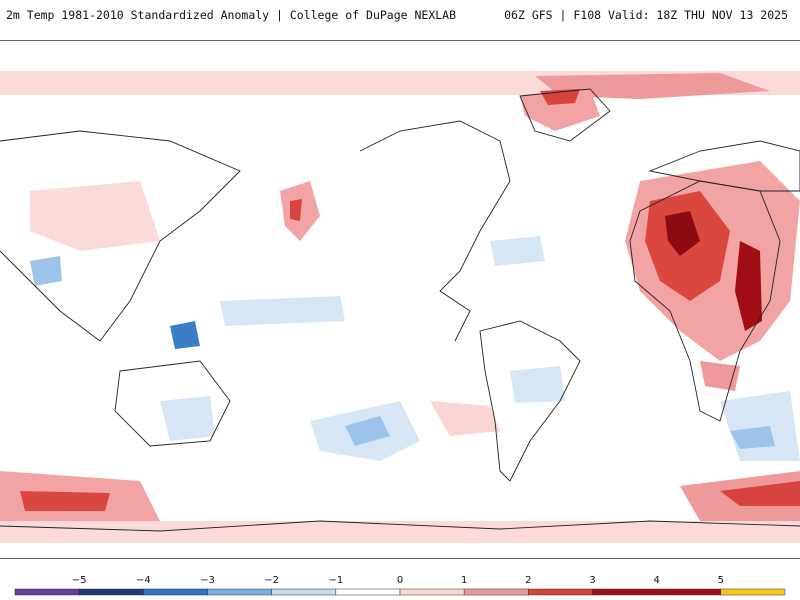 The width and height of the screenshot is (800, 600). Describe the element at coordinates (752, 437) in the screenshot. I see `indian-ocean-cold-core` at that location.